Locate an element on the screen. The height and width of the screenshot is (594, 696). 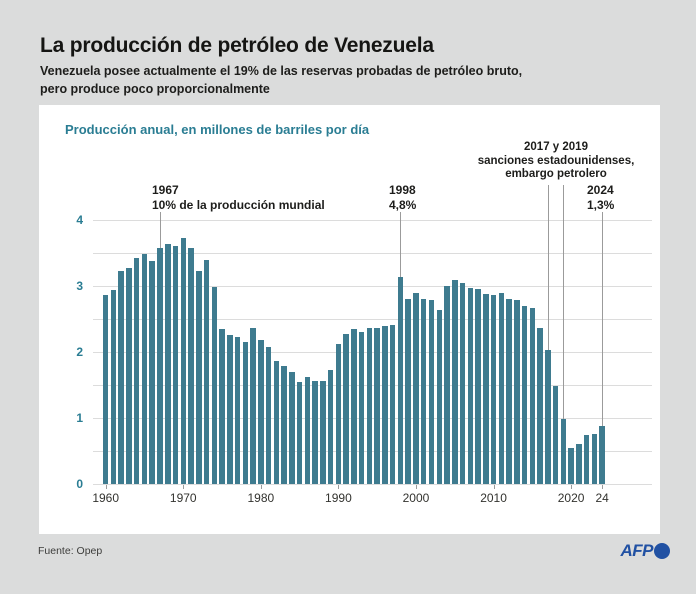
bar-1968 is located at coordinates (168, 364).